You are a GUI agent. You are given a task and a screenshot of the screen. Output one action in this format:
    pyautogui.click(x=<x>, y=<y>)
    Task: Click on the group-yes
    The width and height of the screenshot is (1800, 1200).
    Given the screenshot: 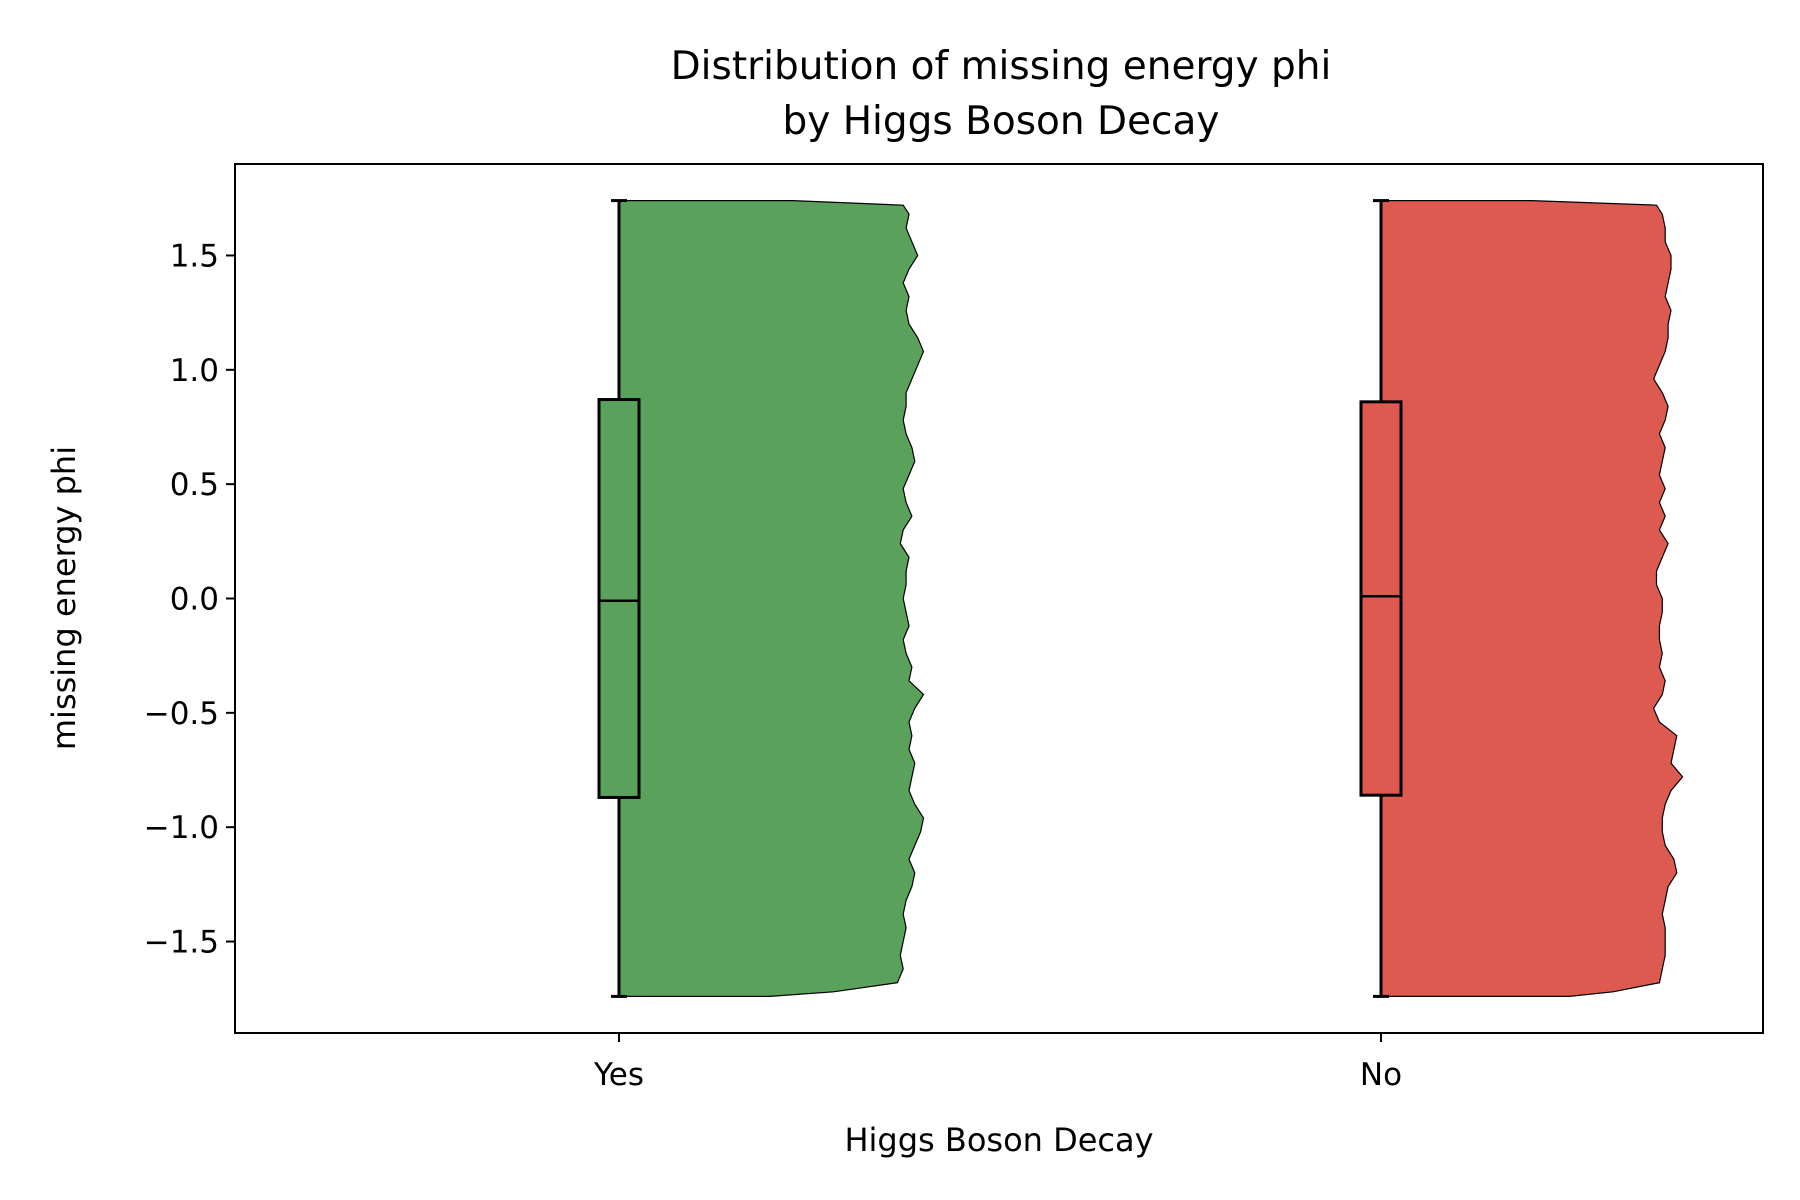 What is the action you would take?
    pyautogui.click(x=761, y=598)
    